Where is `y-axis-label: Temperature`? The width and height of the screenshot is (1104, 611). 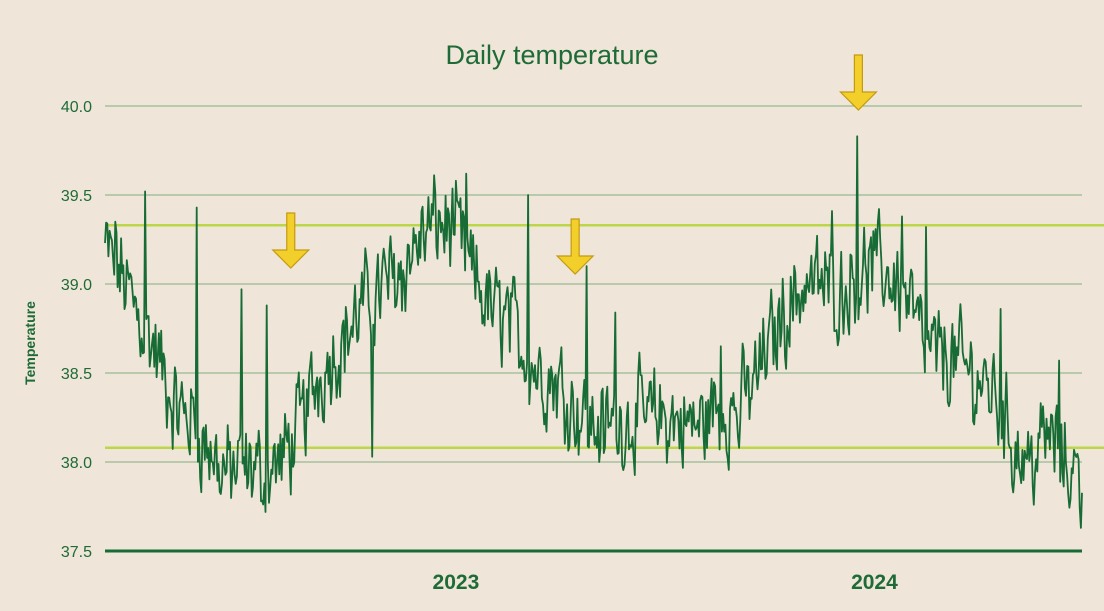
y-axis-label: Temperature is located at coordinates (30, 343).